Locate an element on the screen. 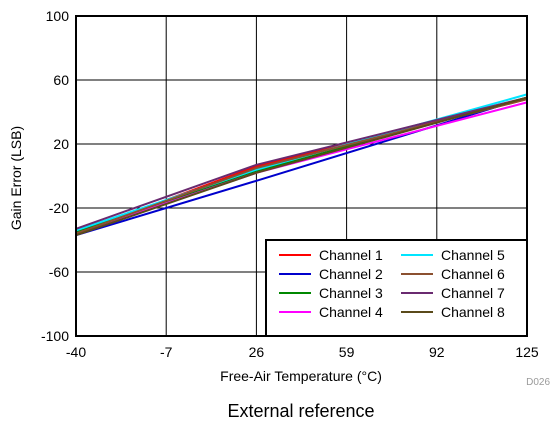 This screenshot has width=553, height=424. legend-label-channel-4: Channel 4 is located at coordinates (351, 312).